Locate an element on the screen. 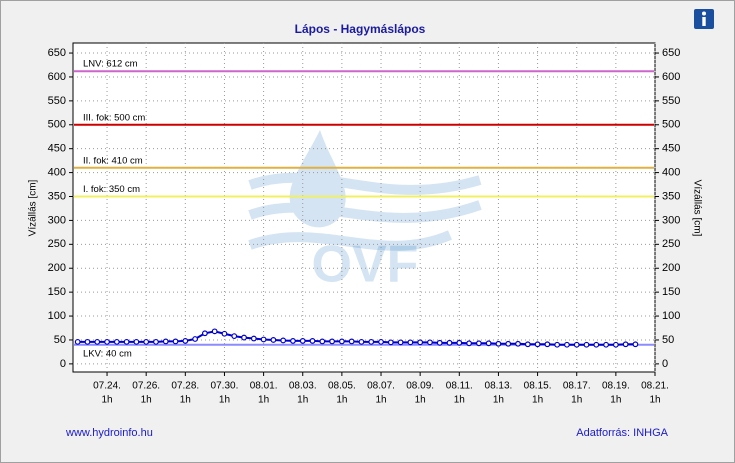  x-tick-label: 07.30. is located at coordinates (225, 386).